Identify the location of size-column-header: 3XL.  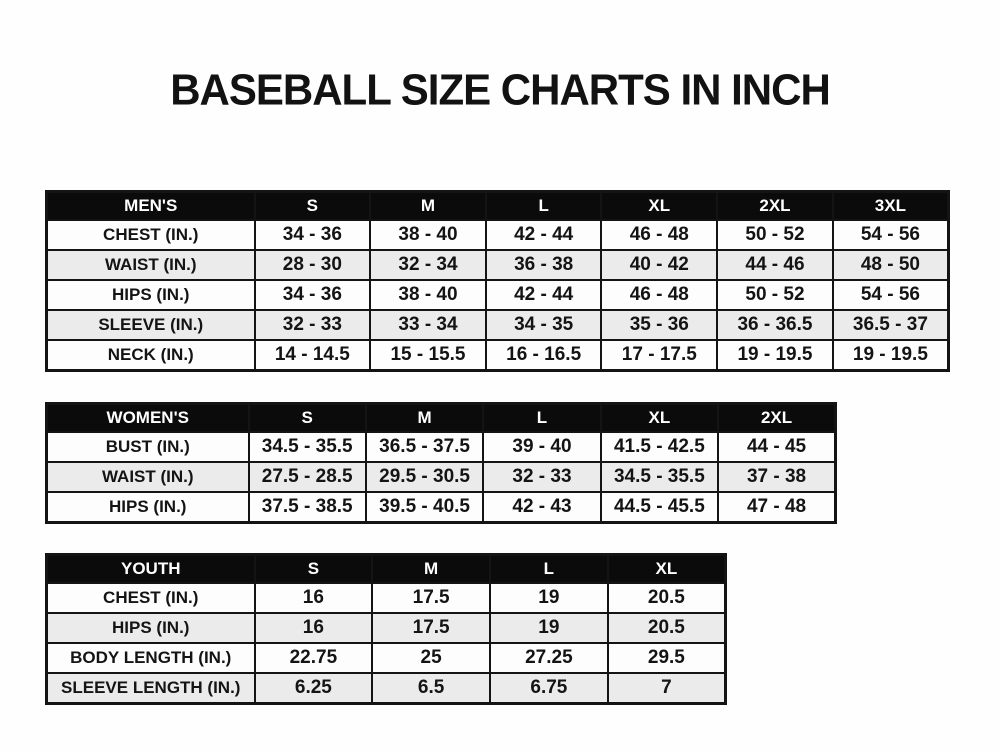
(890, 205).